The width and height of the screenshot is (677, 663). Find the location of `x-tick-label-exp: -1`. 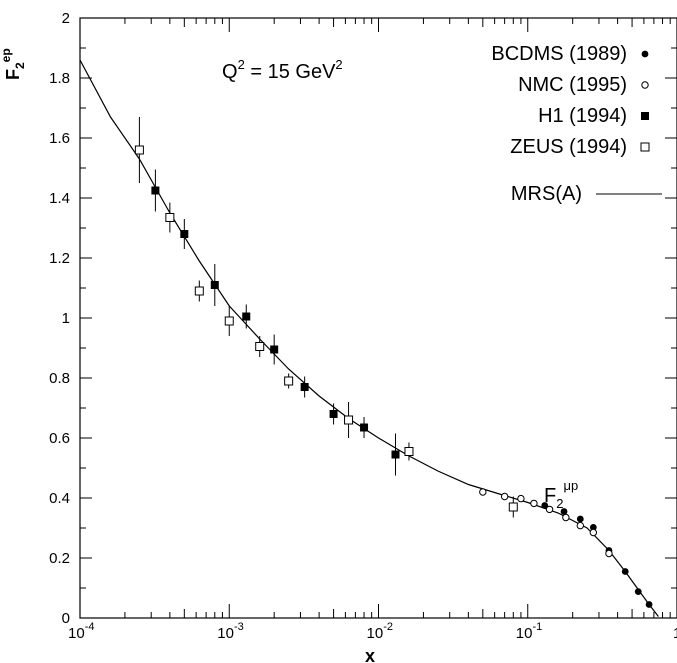

x-tick-label-exp: -1 is located at coordinates (537, 627).